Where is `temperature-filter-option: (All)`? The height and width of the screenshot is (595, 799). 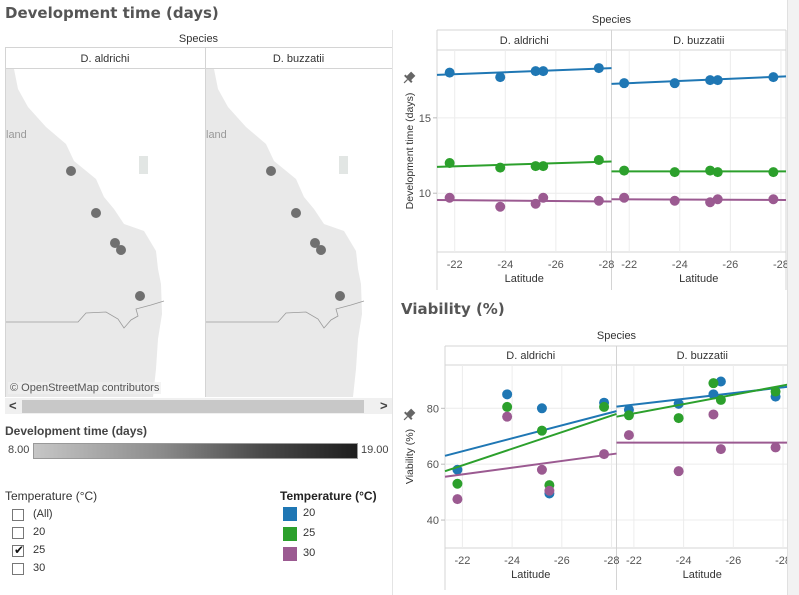 temperature-filter-option: (All) is located at coordinates (72, 515).